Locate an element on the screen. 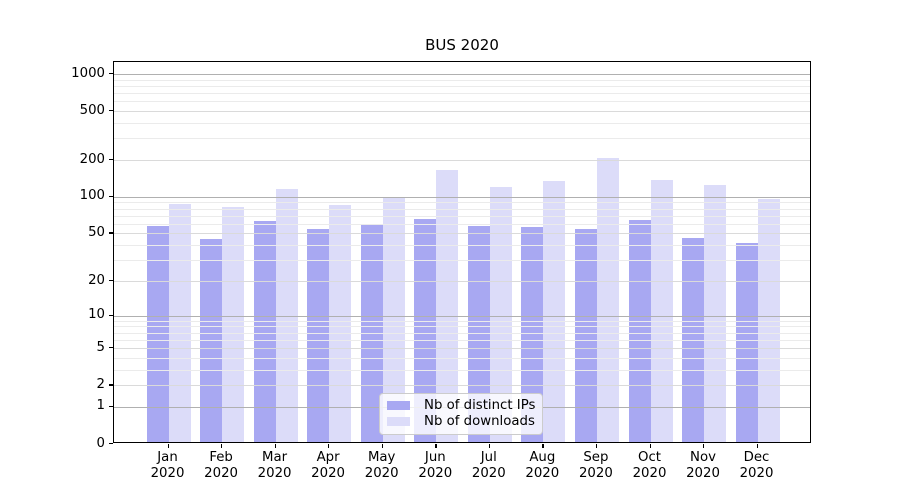 The height and width of the screenshot is (500, 900). y-tick-label-100: 100 is located at coordinates (92, 196).